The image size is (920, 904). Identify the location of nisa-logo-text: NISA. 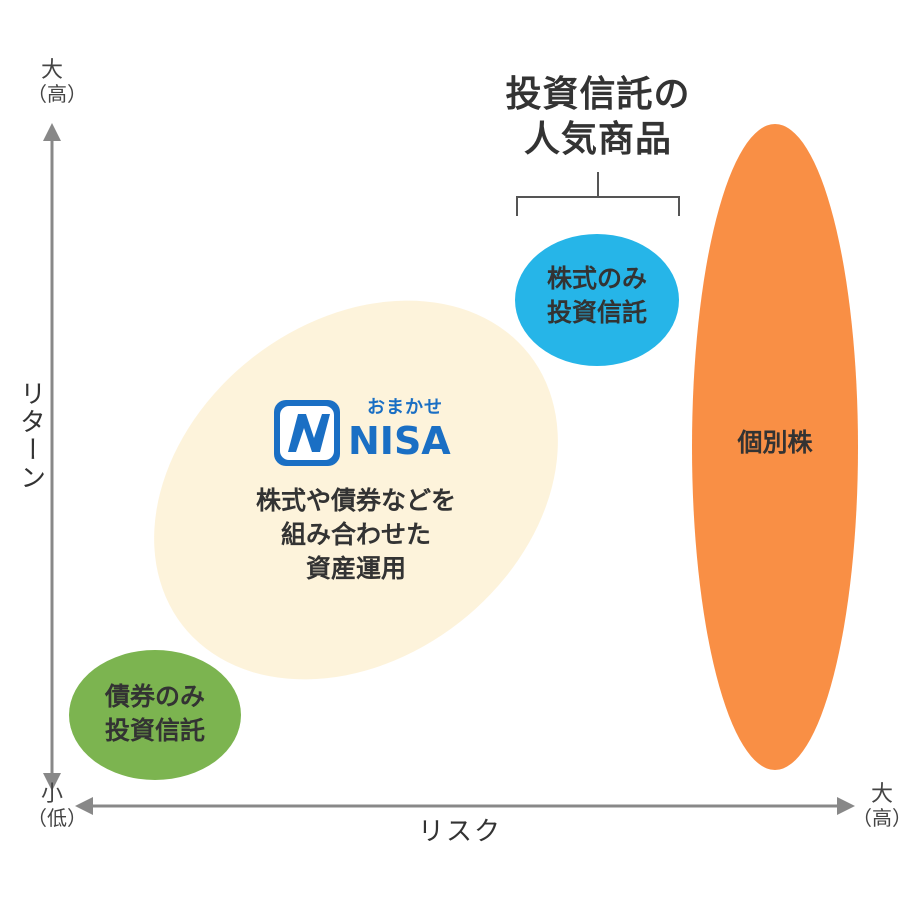
(399, 441).